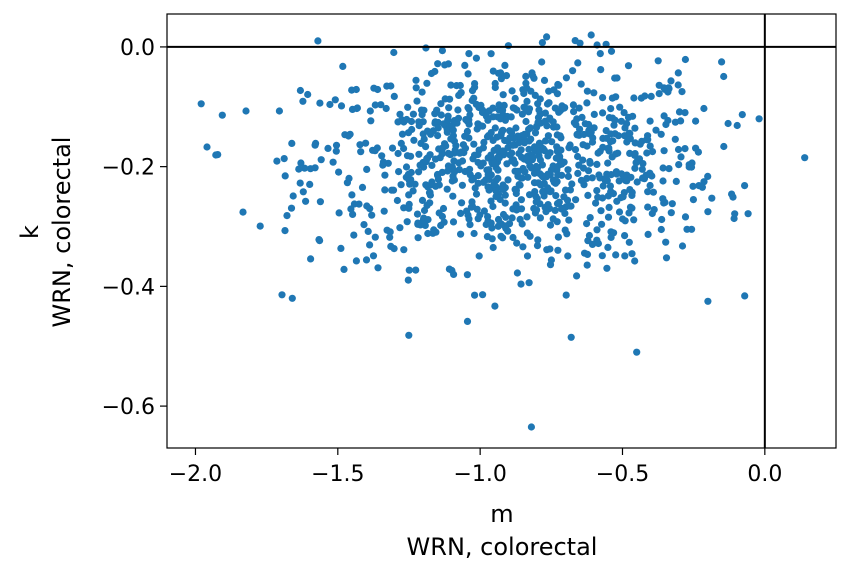  I want to click on x-tick-label: −0.5, so click(622, 474).